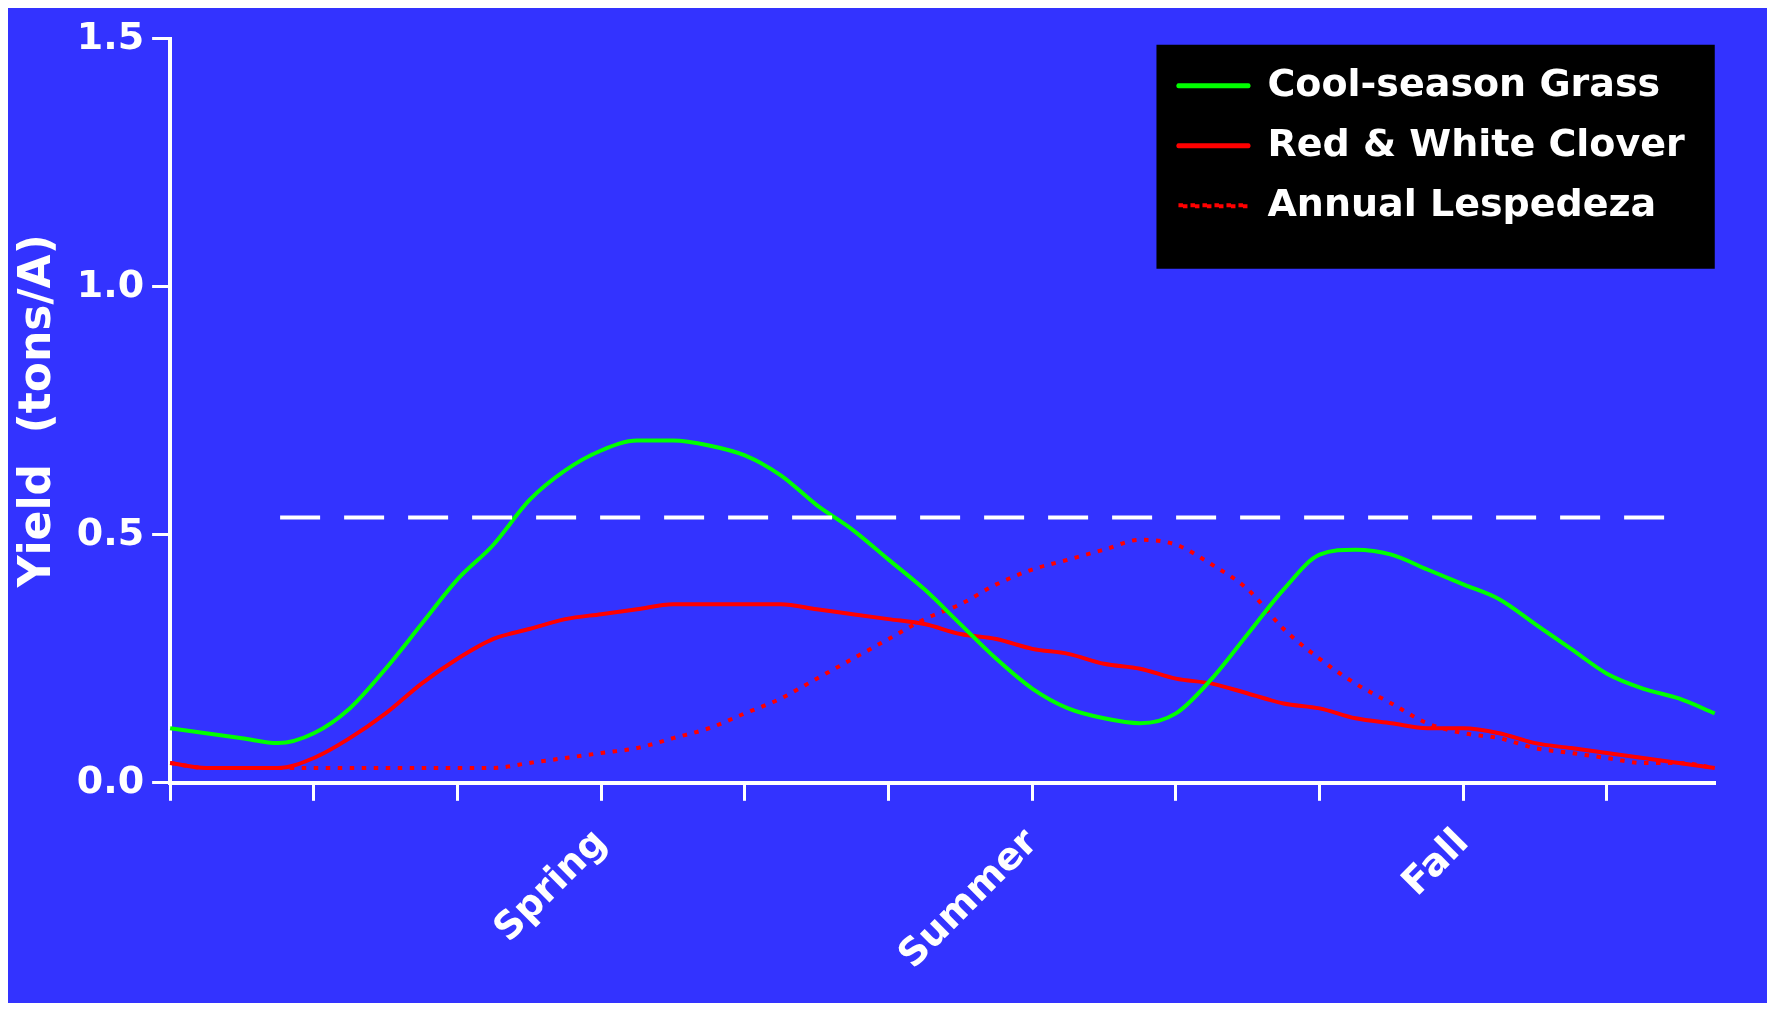  I want to click on y-tick-label: 0.5, so click(110, 531).